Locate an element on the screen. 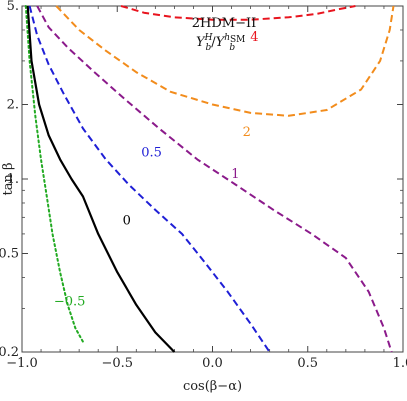 This screenshot has height=401, width=407. series-label-4: 2 is located at coordinates (247, 132).